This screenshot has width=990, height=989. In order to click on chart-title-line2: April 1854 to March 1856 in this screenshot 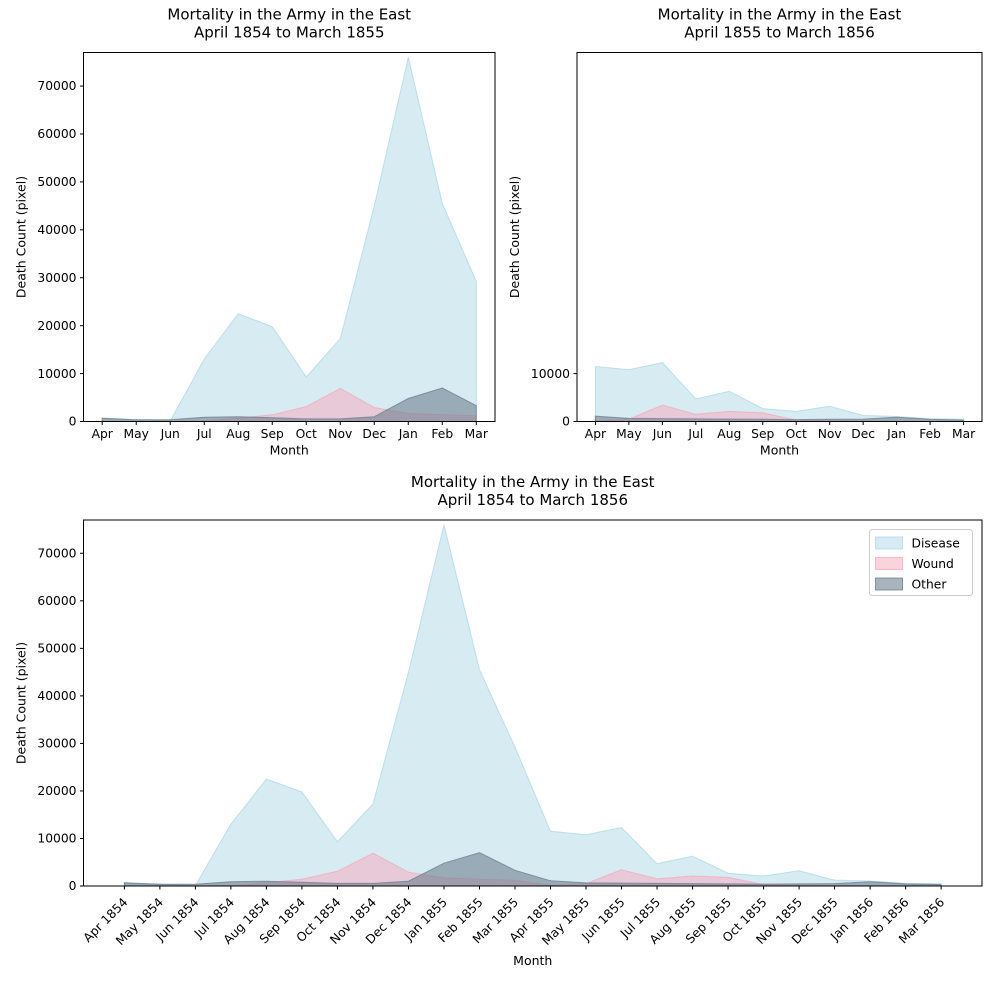, I will do `click(533, 500)`.